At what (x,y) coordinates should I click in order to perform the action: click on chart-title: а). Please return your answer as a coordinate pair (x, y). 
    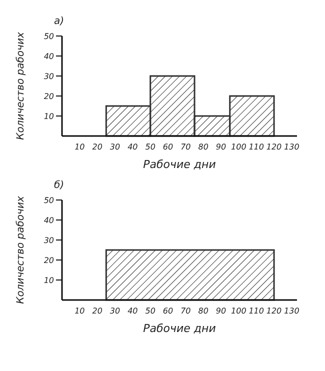
    Looking at the image, I should click on (59, 21).